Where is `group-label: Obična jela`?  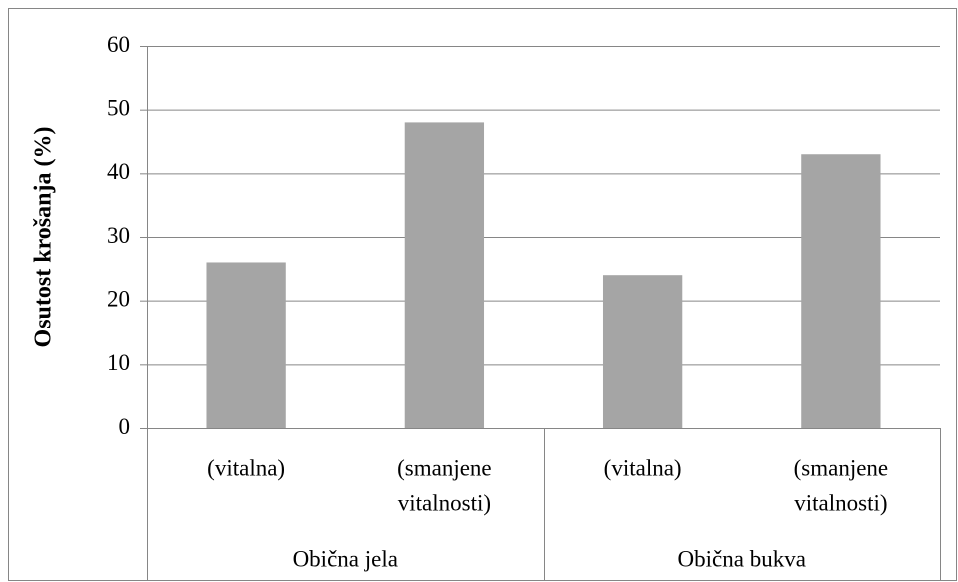
group-label: Obična jela is located at coordinates (345, 558).